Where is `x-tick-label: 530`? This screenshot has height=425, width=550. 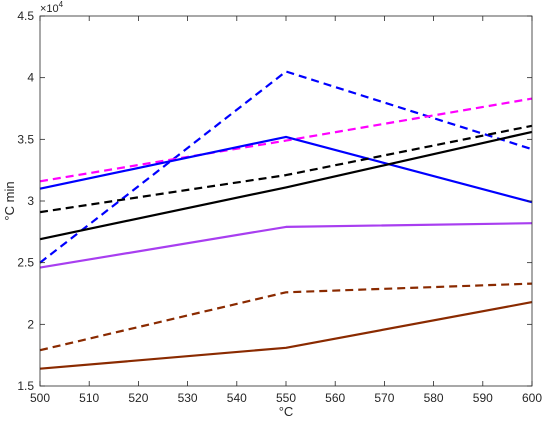 x-tick-label: 530 is located at coordinates (188, 398).